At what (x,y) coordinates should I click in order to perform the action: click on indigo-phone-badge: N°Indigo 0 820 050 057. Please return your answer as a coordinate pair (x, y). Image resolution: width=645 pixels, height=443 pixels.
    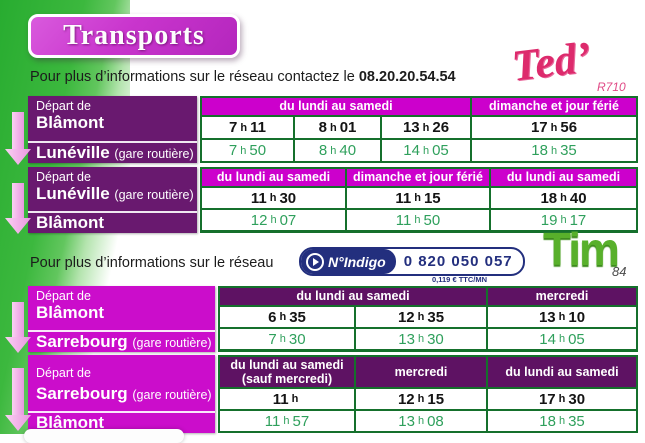
    Looking at the image, I should click on (412, 261).